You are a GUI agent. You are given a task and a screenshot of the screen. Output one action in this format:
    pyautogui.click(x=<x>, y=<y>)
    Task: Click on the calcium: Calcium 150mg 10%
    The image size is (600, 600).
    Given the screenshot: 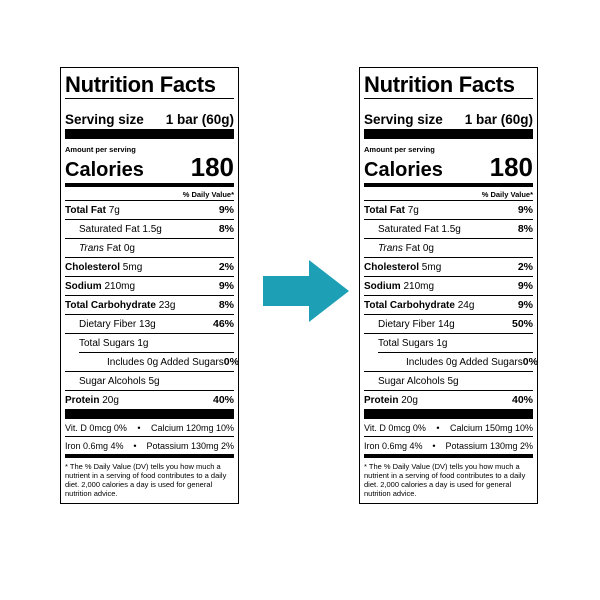 What is the action you would take?
    pyautogui.click(x=491, y=427)
    